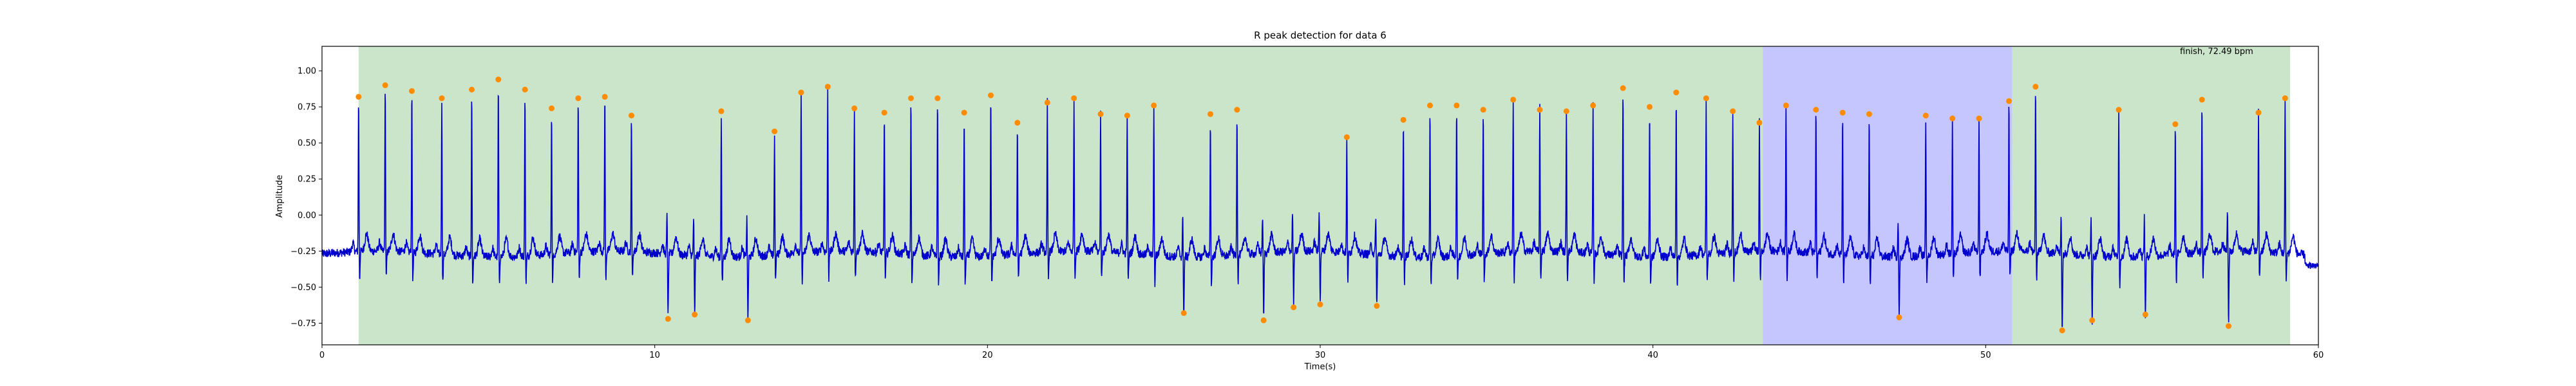 The image size is (2576, 386). I want to click on x-axis-label: Time(s), so click(1320, 367).